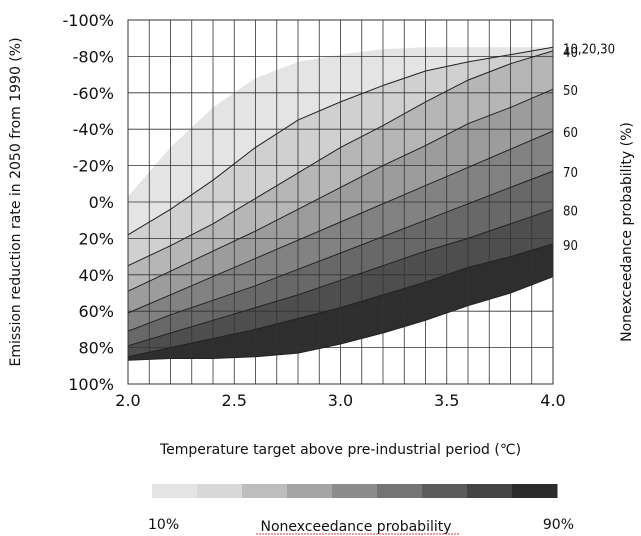 This screenshot has width=641, height=536. I want to click on right-axis-title: Nonexceedance probability (%), so click(627, 232).